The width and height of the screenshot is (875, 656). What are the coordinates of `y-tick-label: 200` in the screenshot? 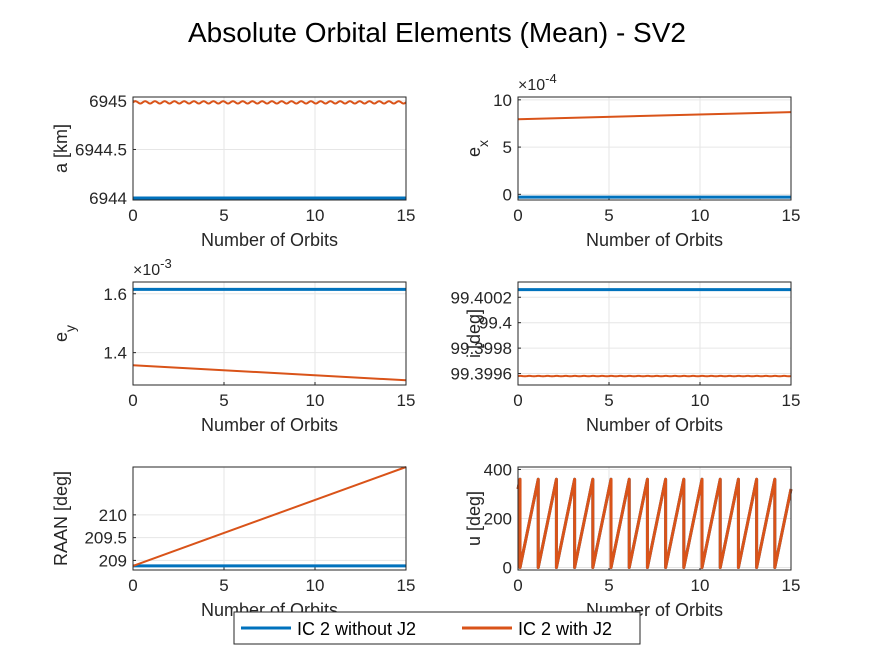 It's located at (498, 519).